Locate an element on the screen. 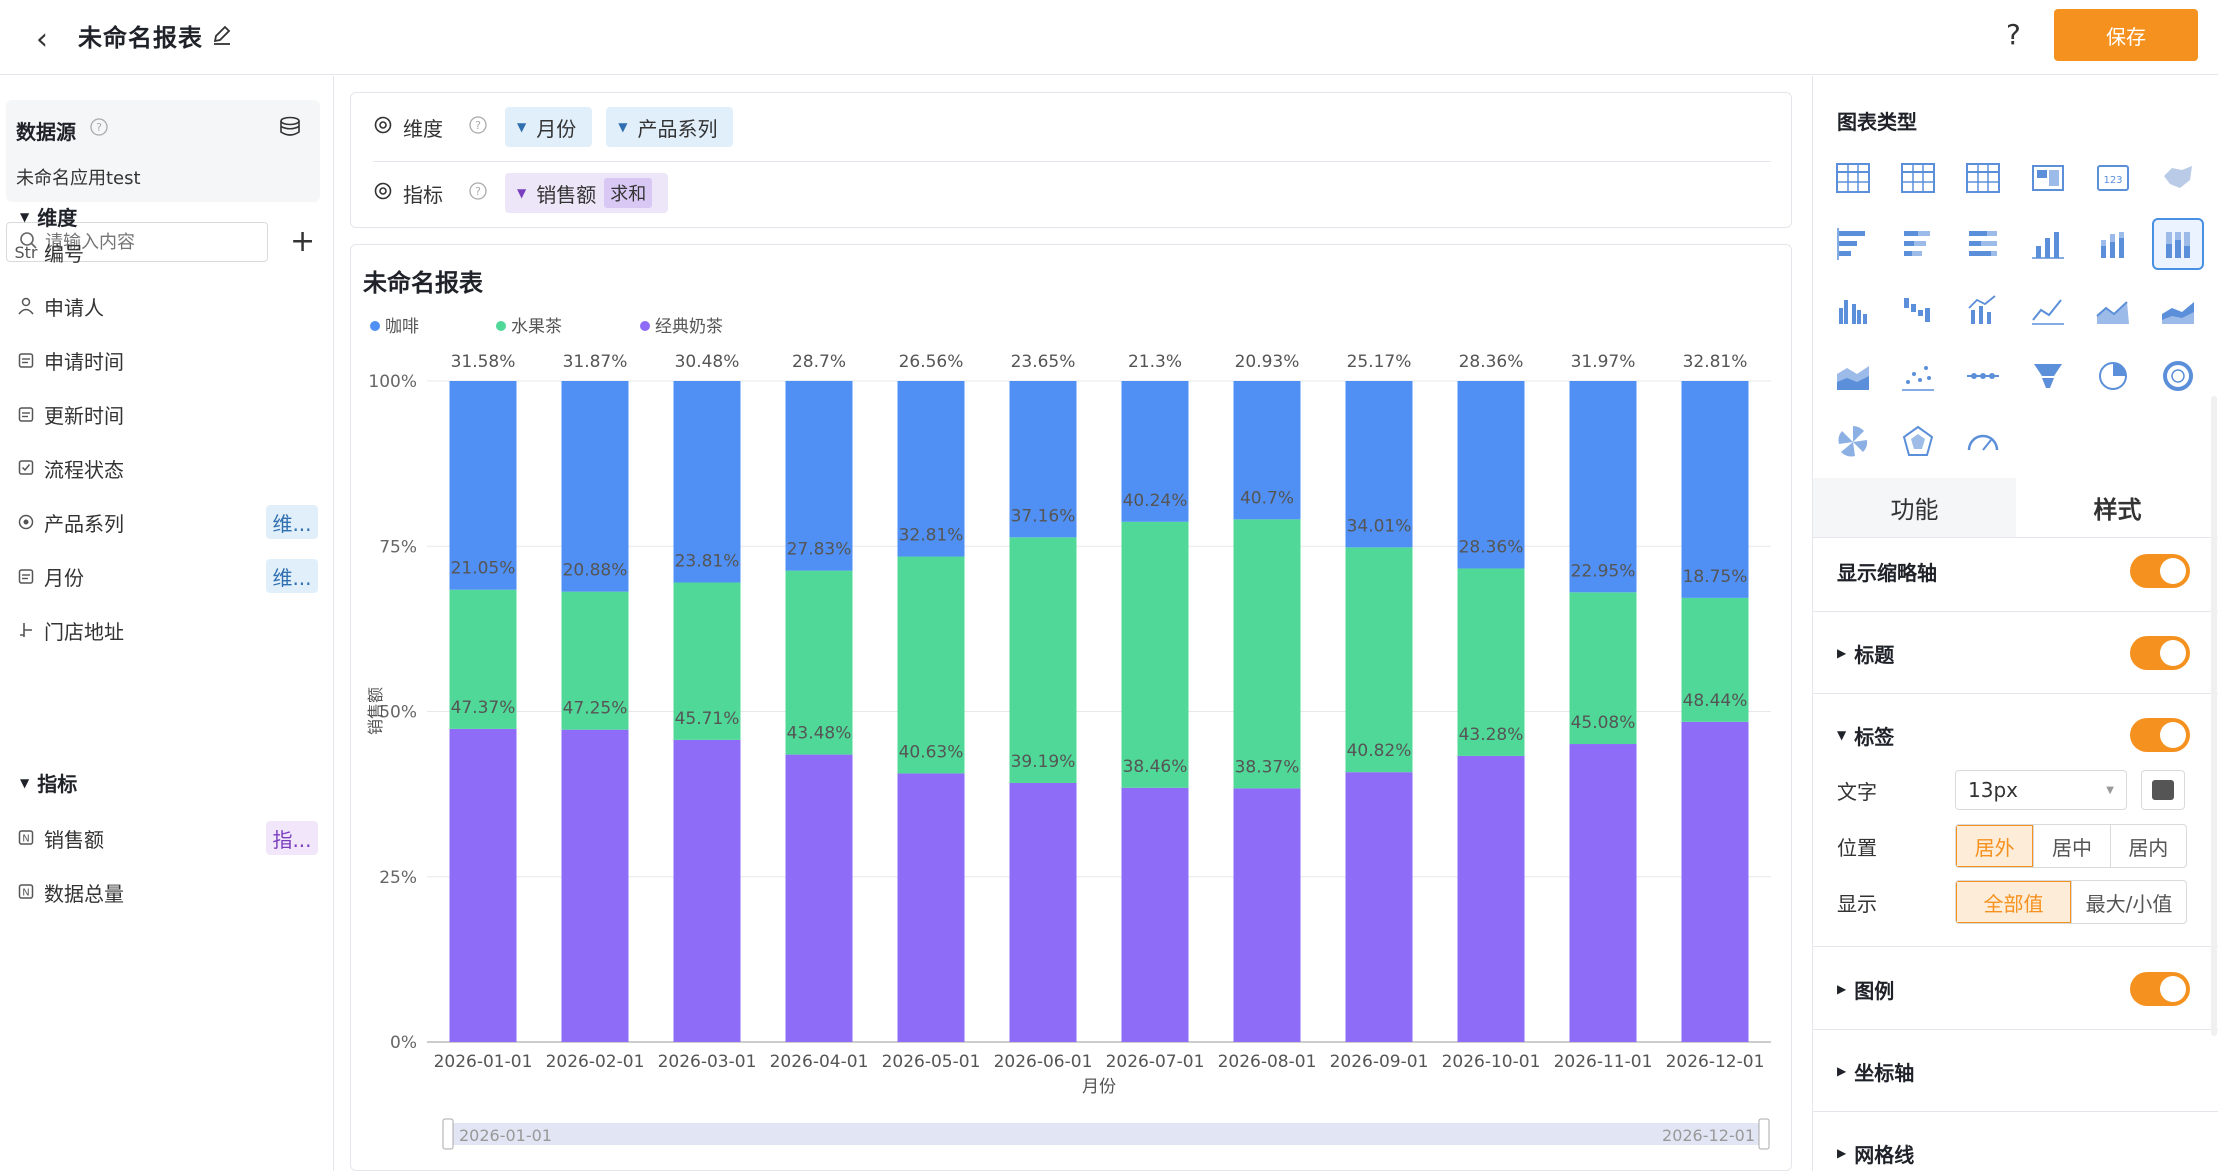 The image size is (2218, 1173). panel-scrollbar is located at coordinates (2214, 716).